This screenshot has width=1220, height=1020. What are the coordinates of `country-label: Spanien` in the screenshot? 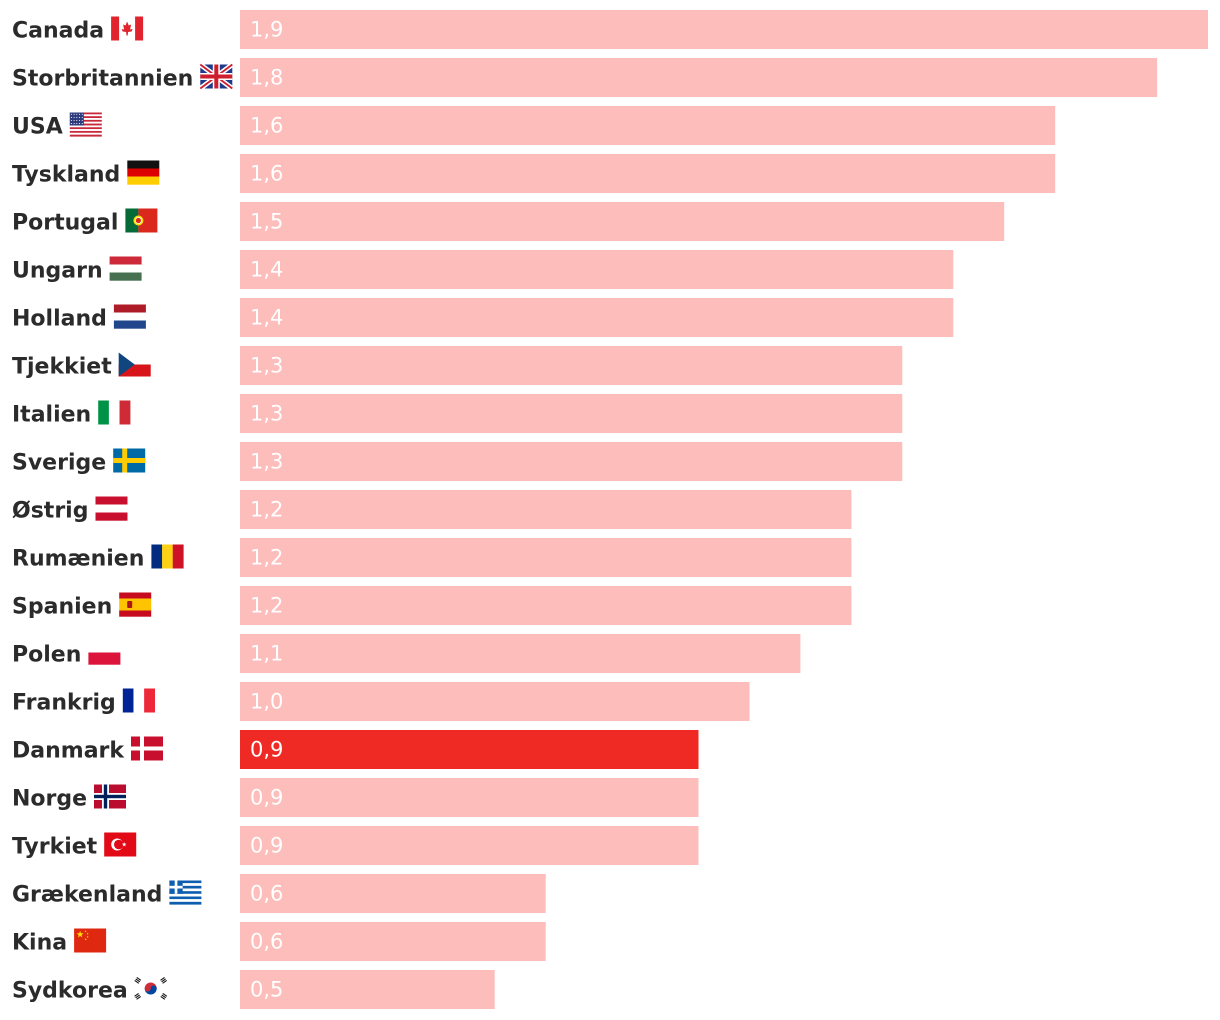 It's located at (62, 607).